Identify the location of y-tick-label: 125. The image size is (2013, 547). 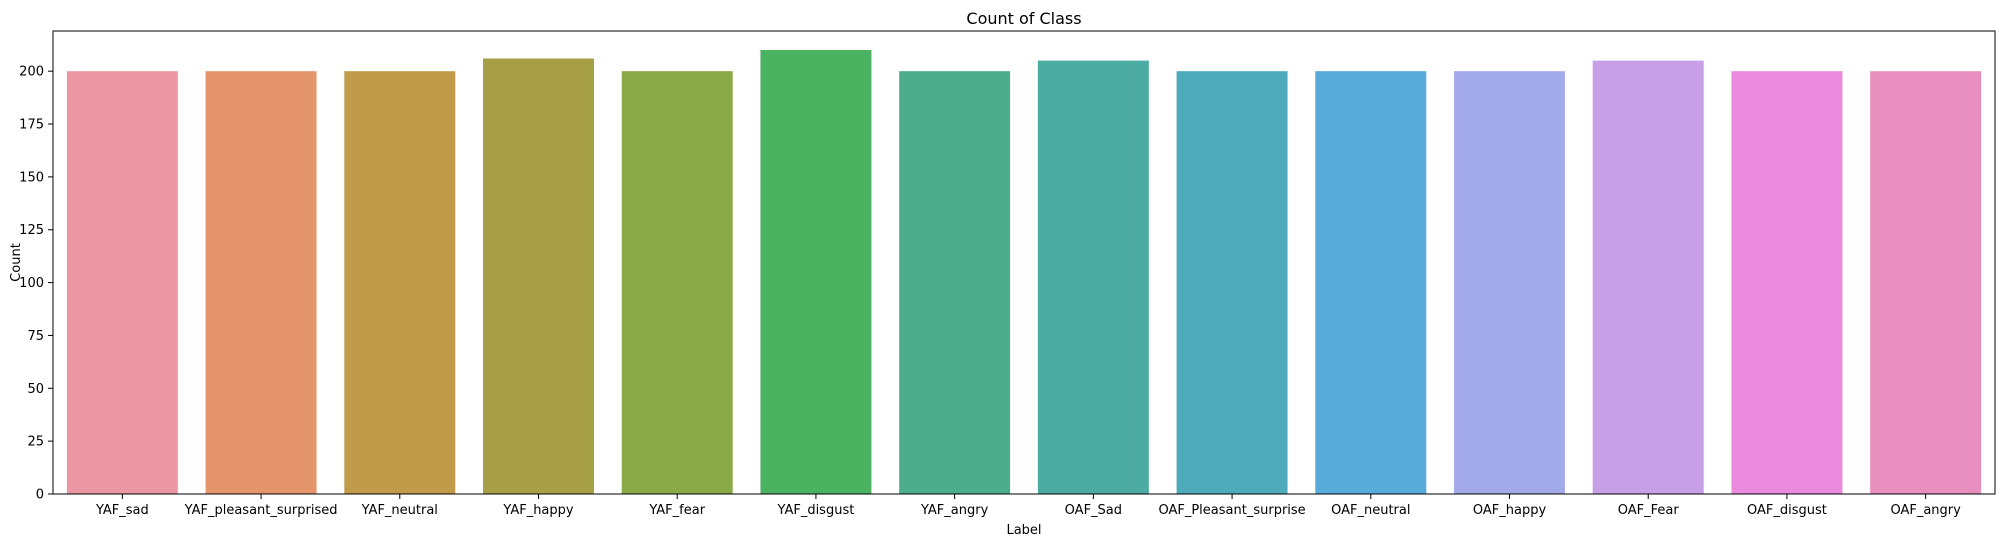
(31, 230).